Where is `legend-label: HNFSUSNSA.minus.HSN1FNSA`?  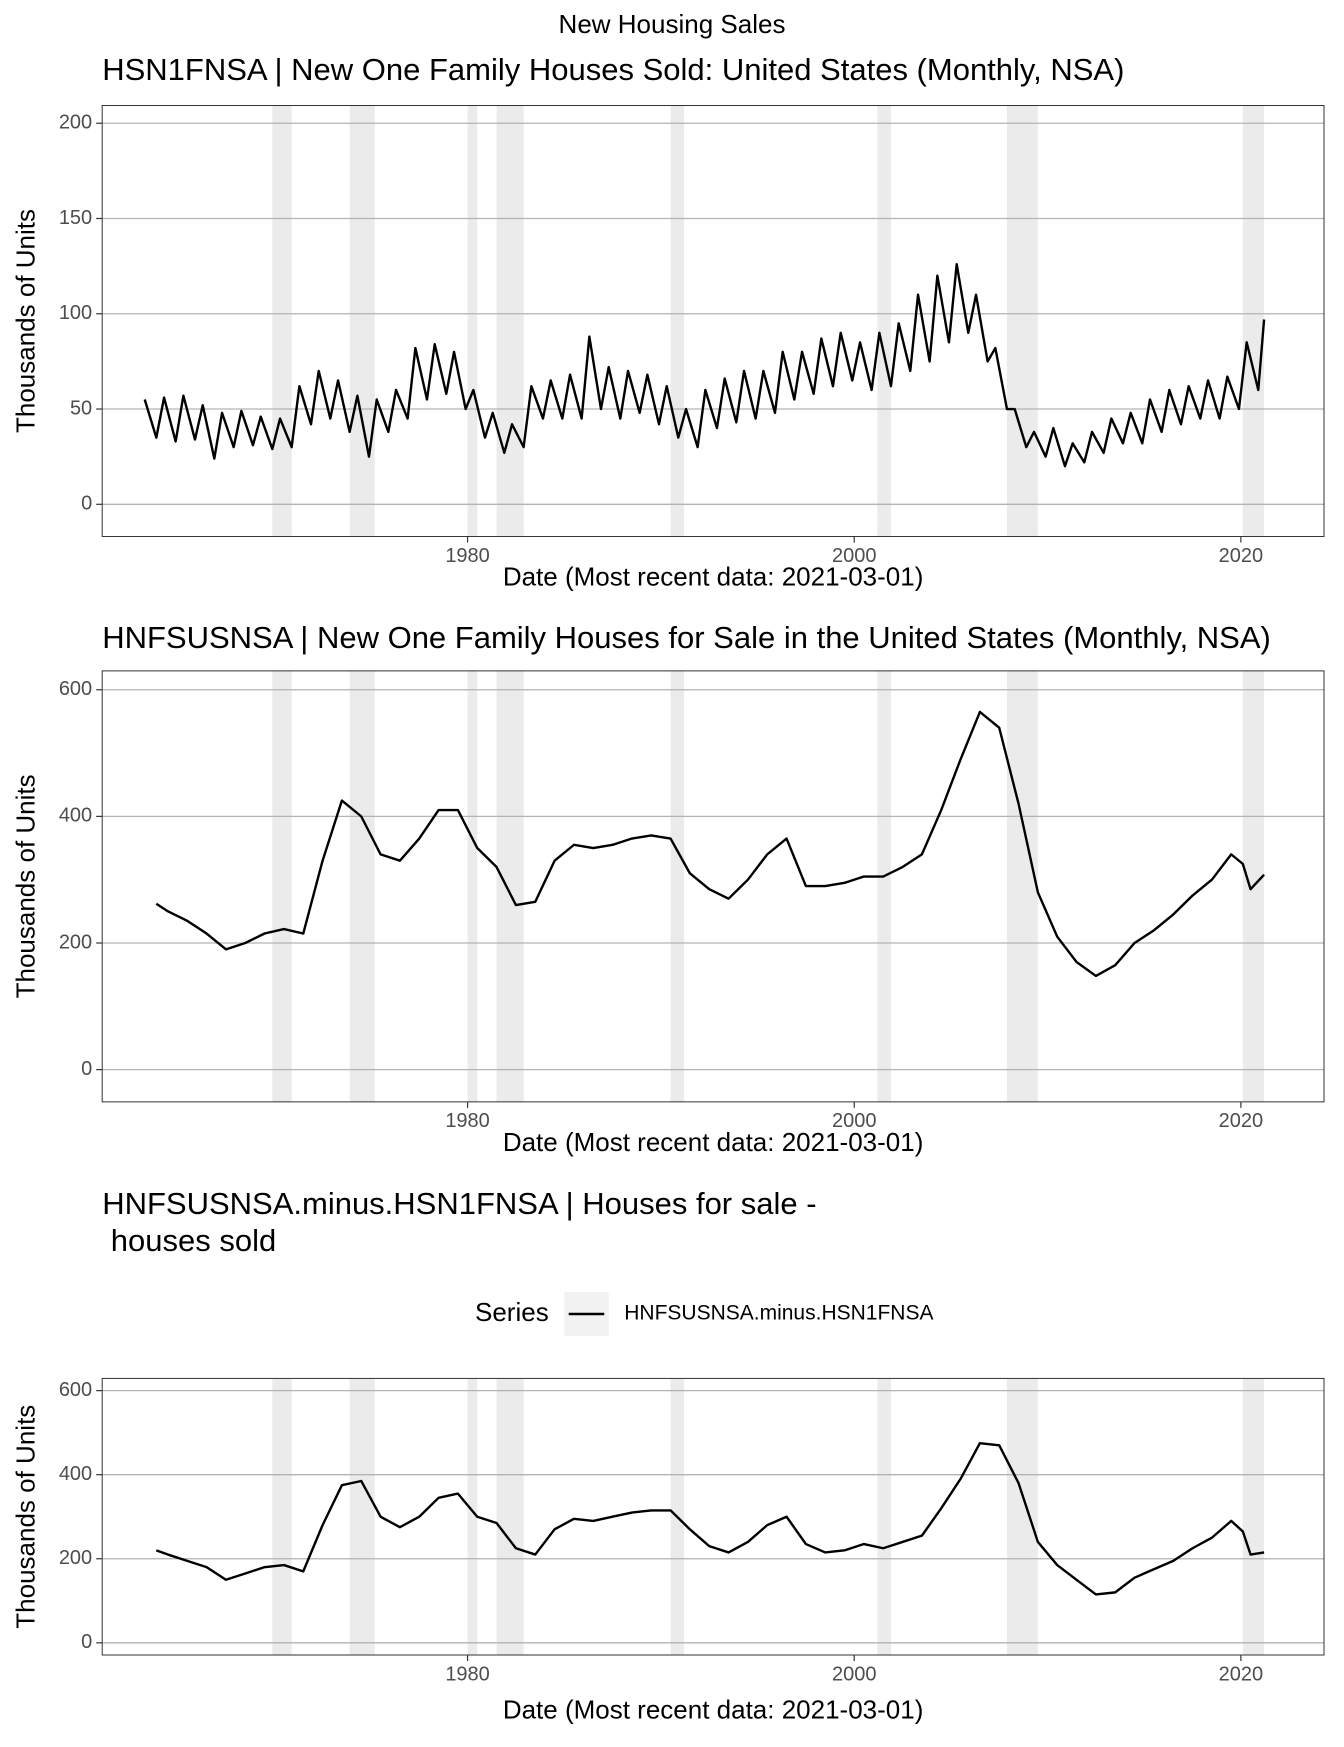
legend-label: HNFSUSNSA.minus.HSN1FNSA is located at coordinates (778, 1313).